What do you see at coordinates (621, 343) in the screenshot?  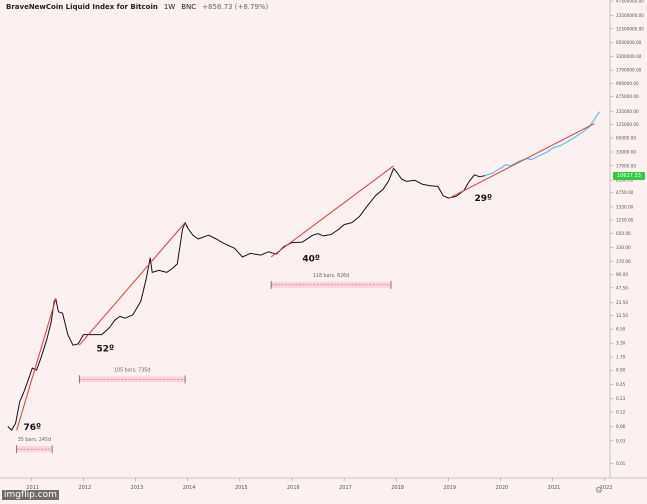 I see `y-tick-label: 3.30` at bounding box center [621, 343].